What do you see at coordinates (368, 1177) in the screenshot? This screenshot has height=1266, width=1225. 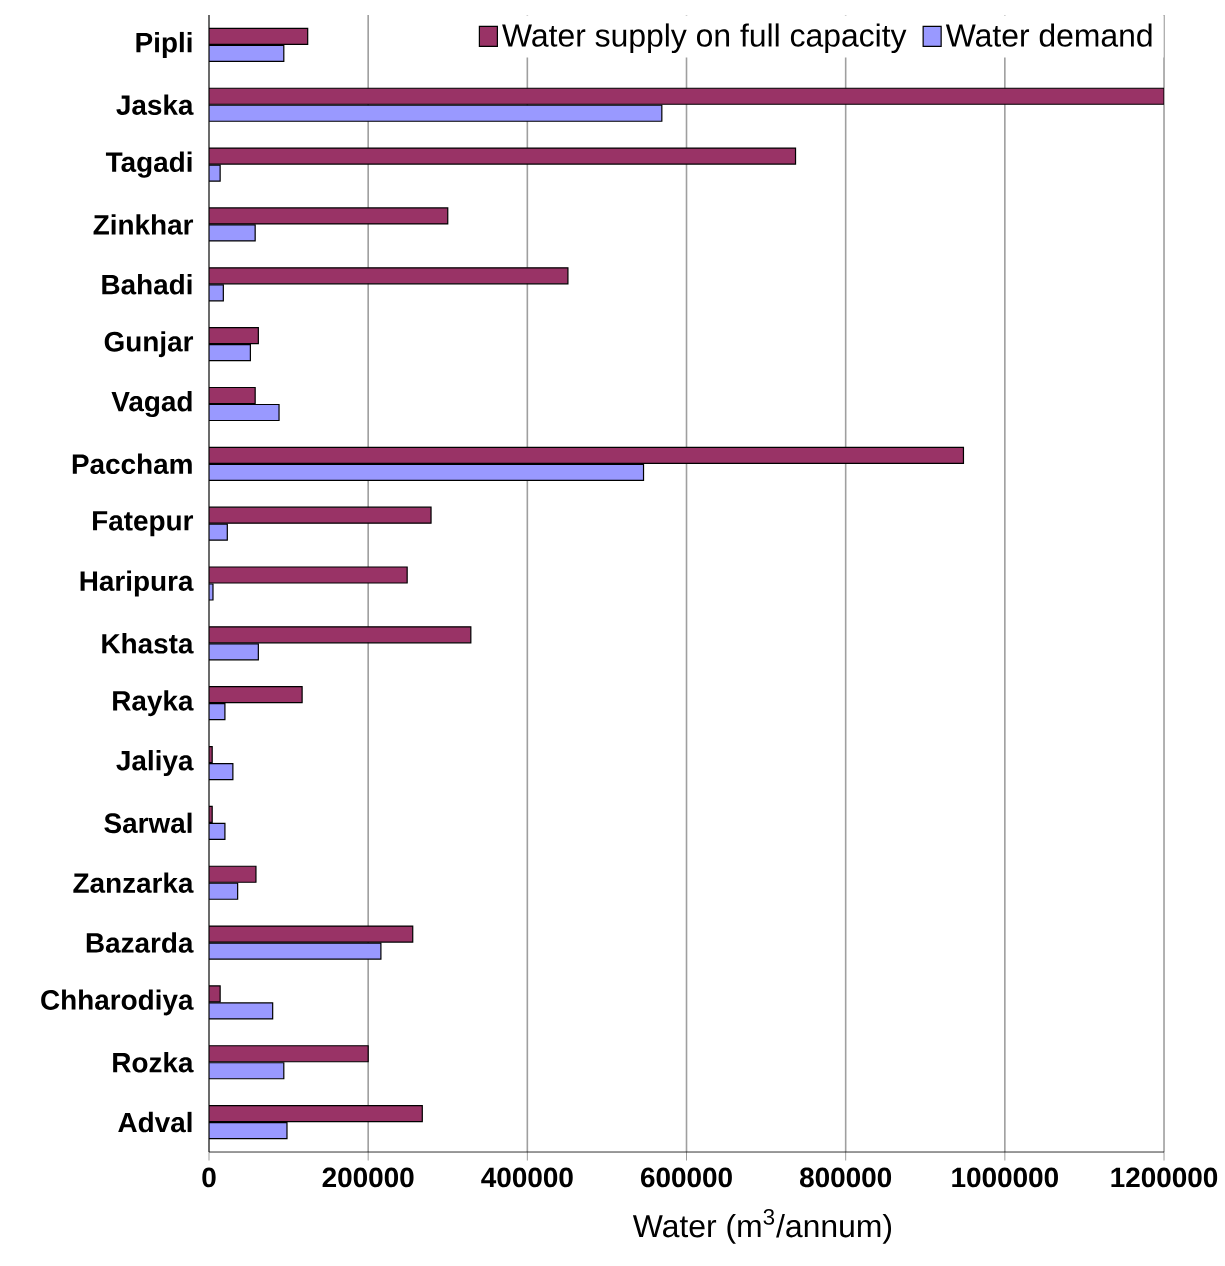 I see `x-tick-label: 200000` at bounding box center [368, 1177].